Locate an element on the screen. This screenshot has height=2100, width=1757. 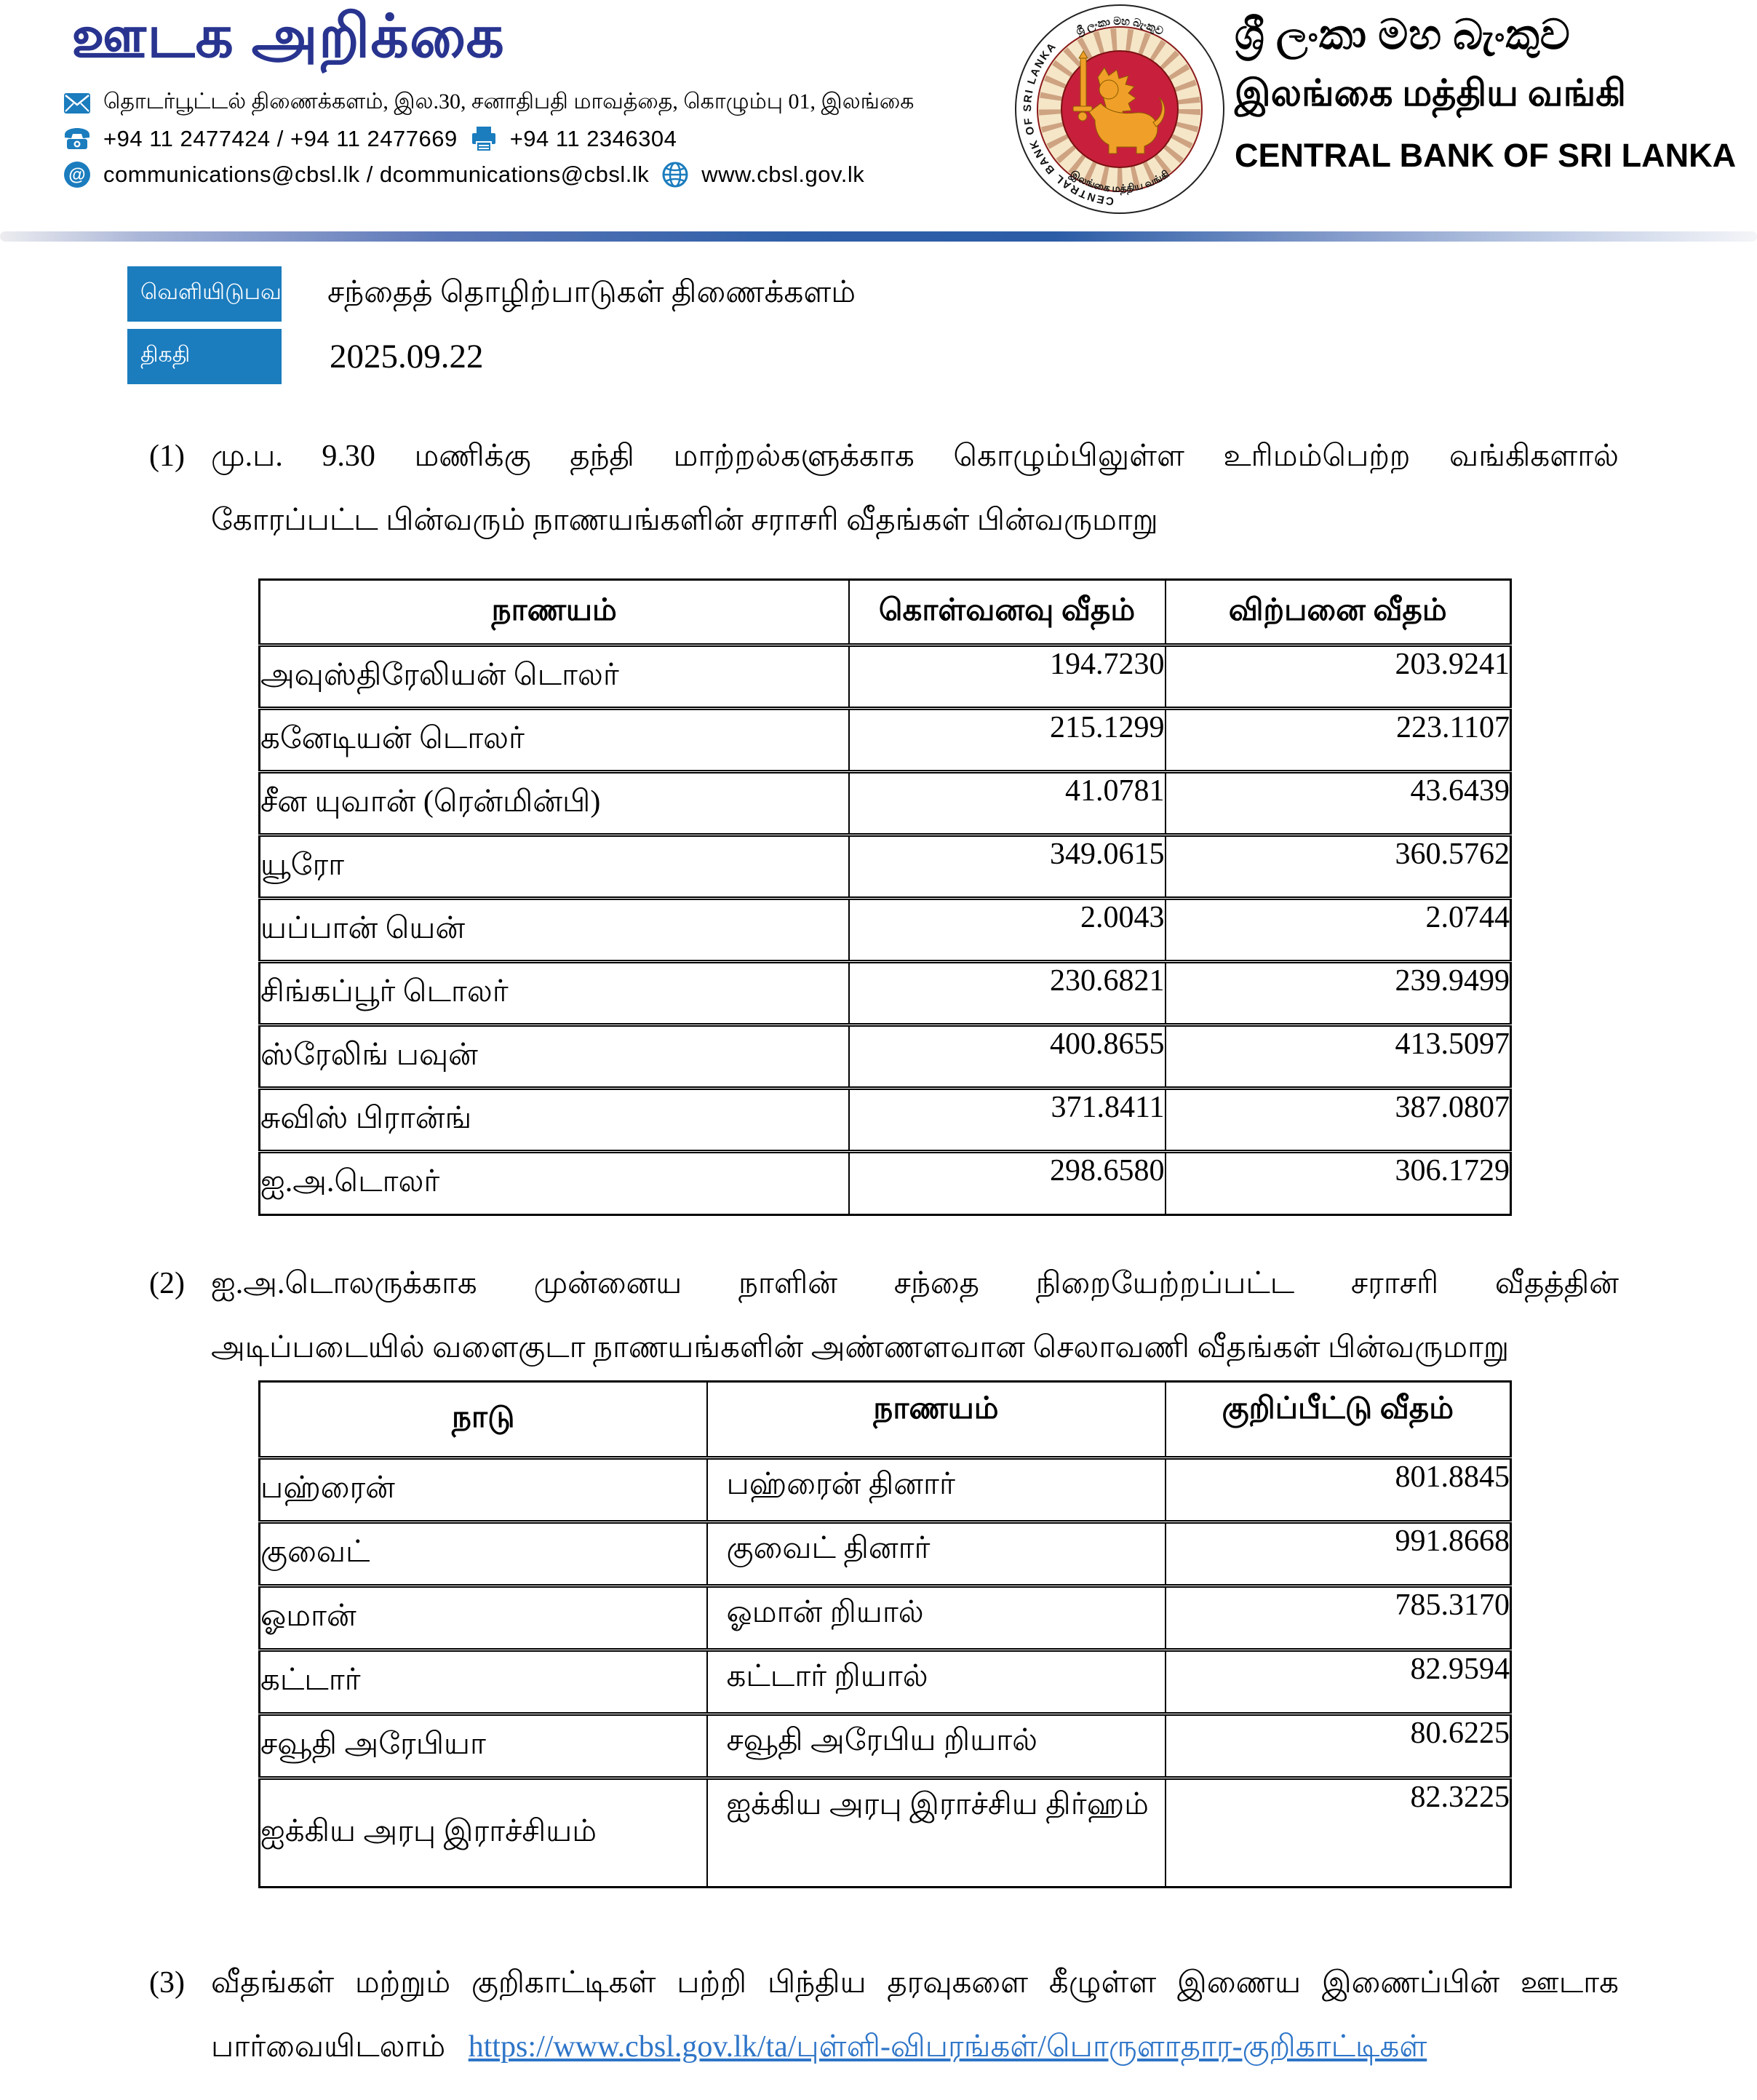
date-value: 2025.09.22 is located at coordinates (407, 357).